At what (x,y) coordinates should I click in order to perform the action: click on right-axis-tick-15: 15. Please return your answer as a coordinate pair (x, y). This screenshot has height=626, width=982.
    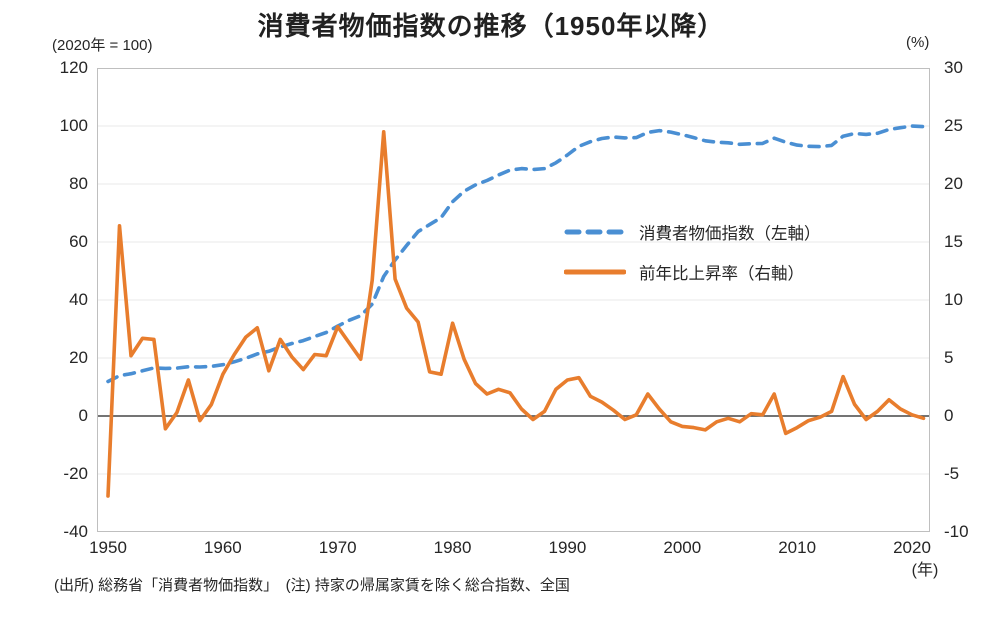
    Looking at the image, I should click on (953, 241).